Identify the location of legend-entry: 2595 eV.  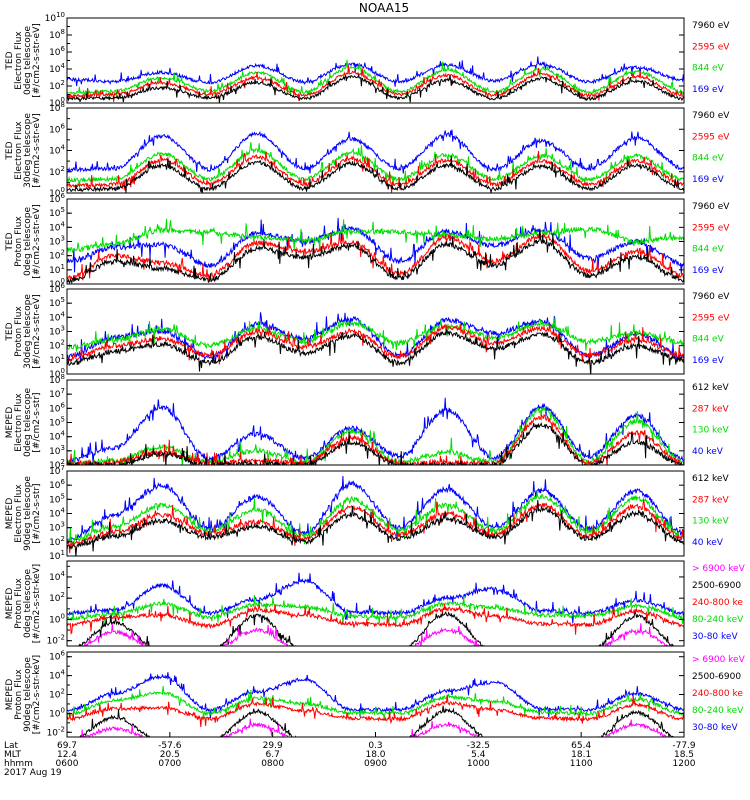
(711, 137).